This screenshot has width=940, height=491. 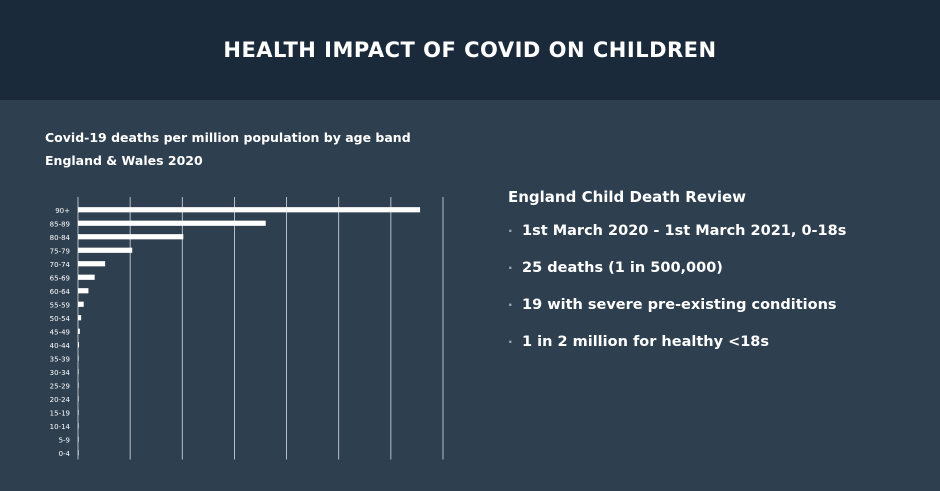 What do you see at coordinates (338, 475) in the screenshot?
I see `x-tick-label: 25000` at bounding box center [338, 475].